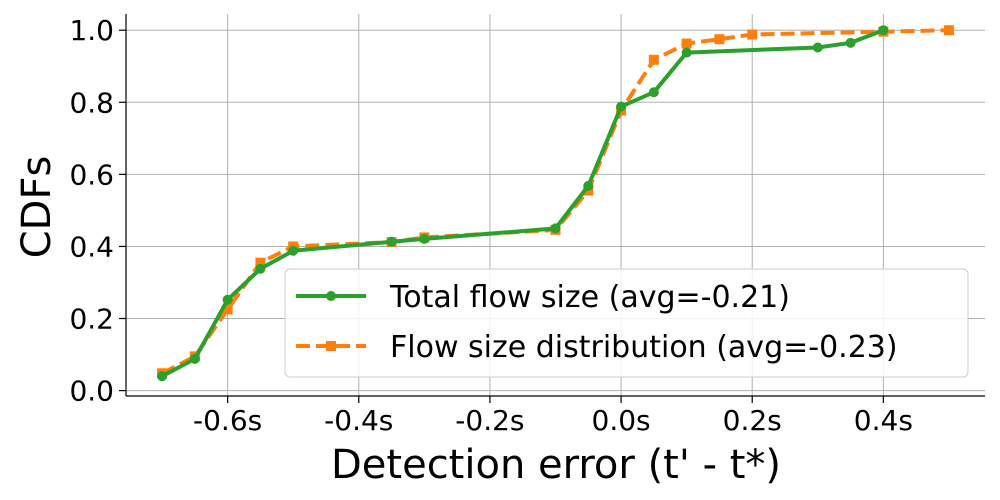 The image size is (1000, 500). Describe the element at coordinates (489, 420) in the screenshot. I see `x-tick-label: -0.2s` at that location.